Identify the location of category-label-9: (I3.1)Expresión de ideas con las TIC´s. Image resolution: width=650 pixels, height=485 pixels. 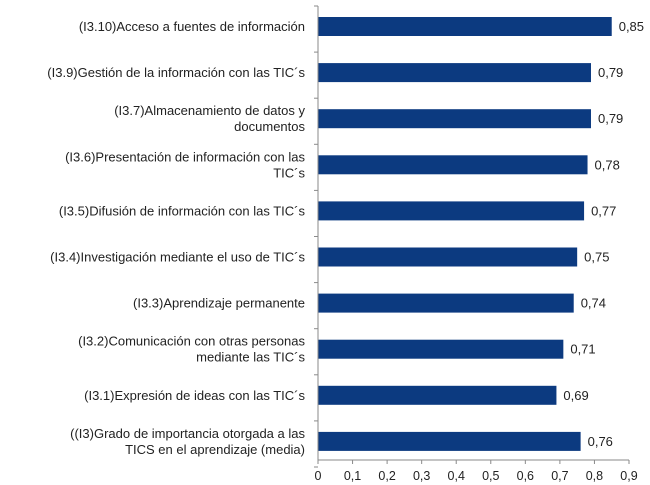
(194, 395).